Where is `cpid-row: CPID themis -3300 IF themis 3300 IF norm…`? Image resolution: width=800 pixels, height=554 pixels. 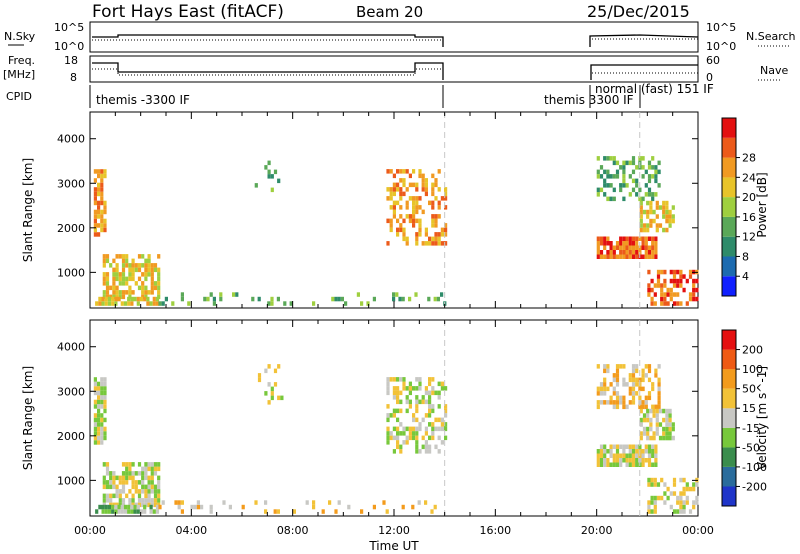 cpid-row: CPID themis -3300 IF themis 3300 IF norm… is located at coordinates (360, 95).